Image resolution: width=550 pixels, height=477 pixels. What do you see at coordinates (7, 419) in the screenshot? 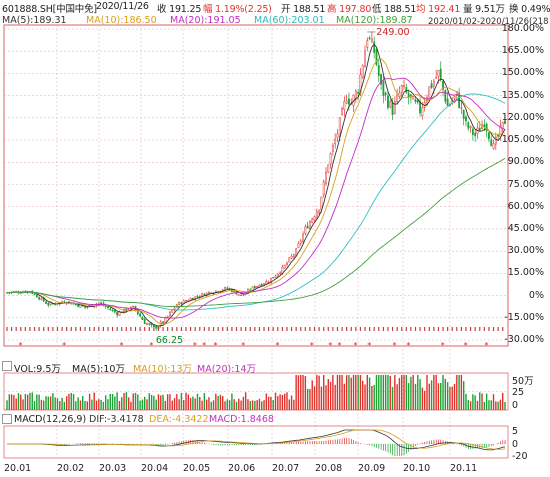
I see `macd-toggle-icon` at bounding box center [7, 419].